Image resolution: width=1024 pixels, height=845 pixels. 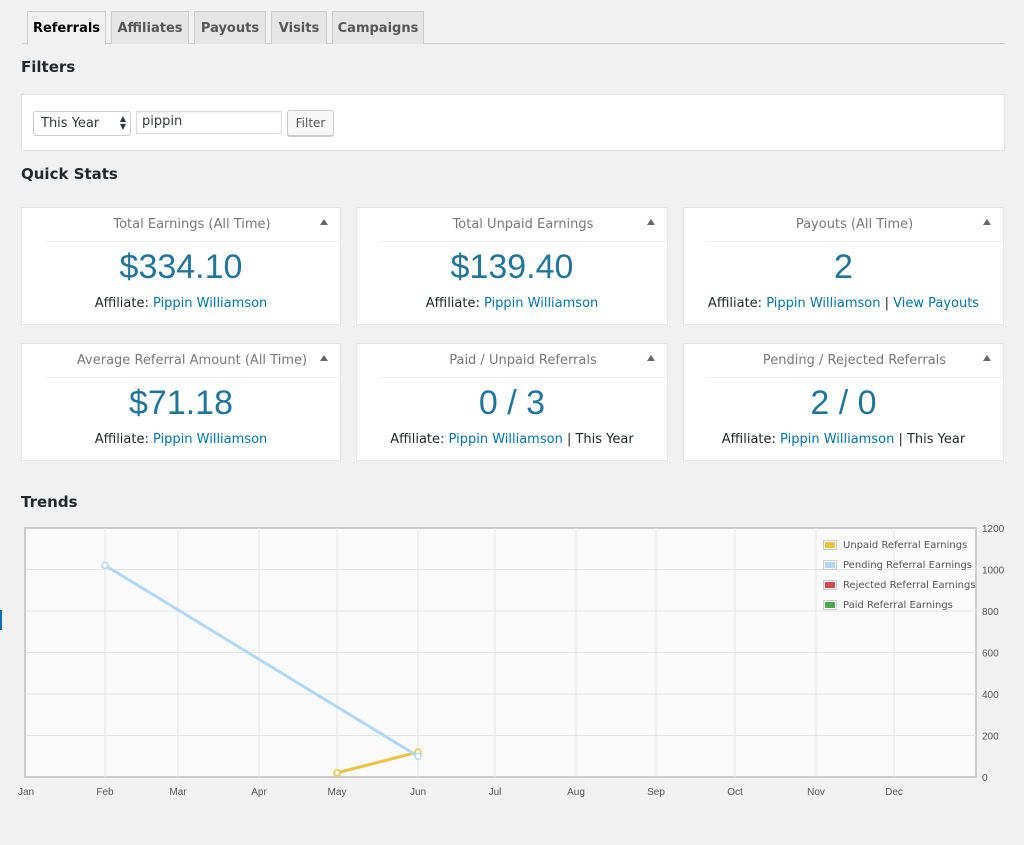 What do you see at coordinates (26, 792) in the screenshot?
I see `x-tick-label: Jan` at bounding box center [26, 792].